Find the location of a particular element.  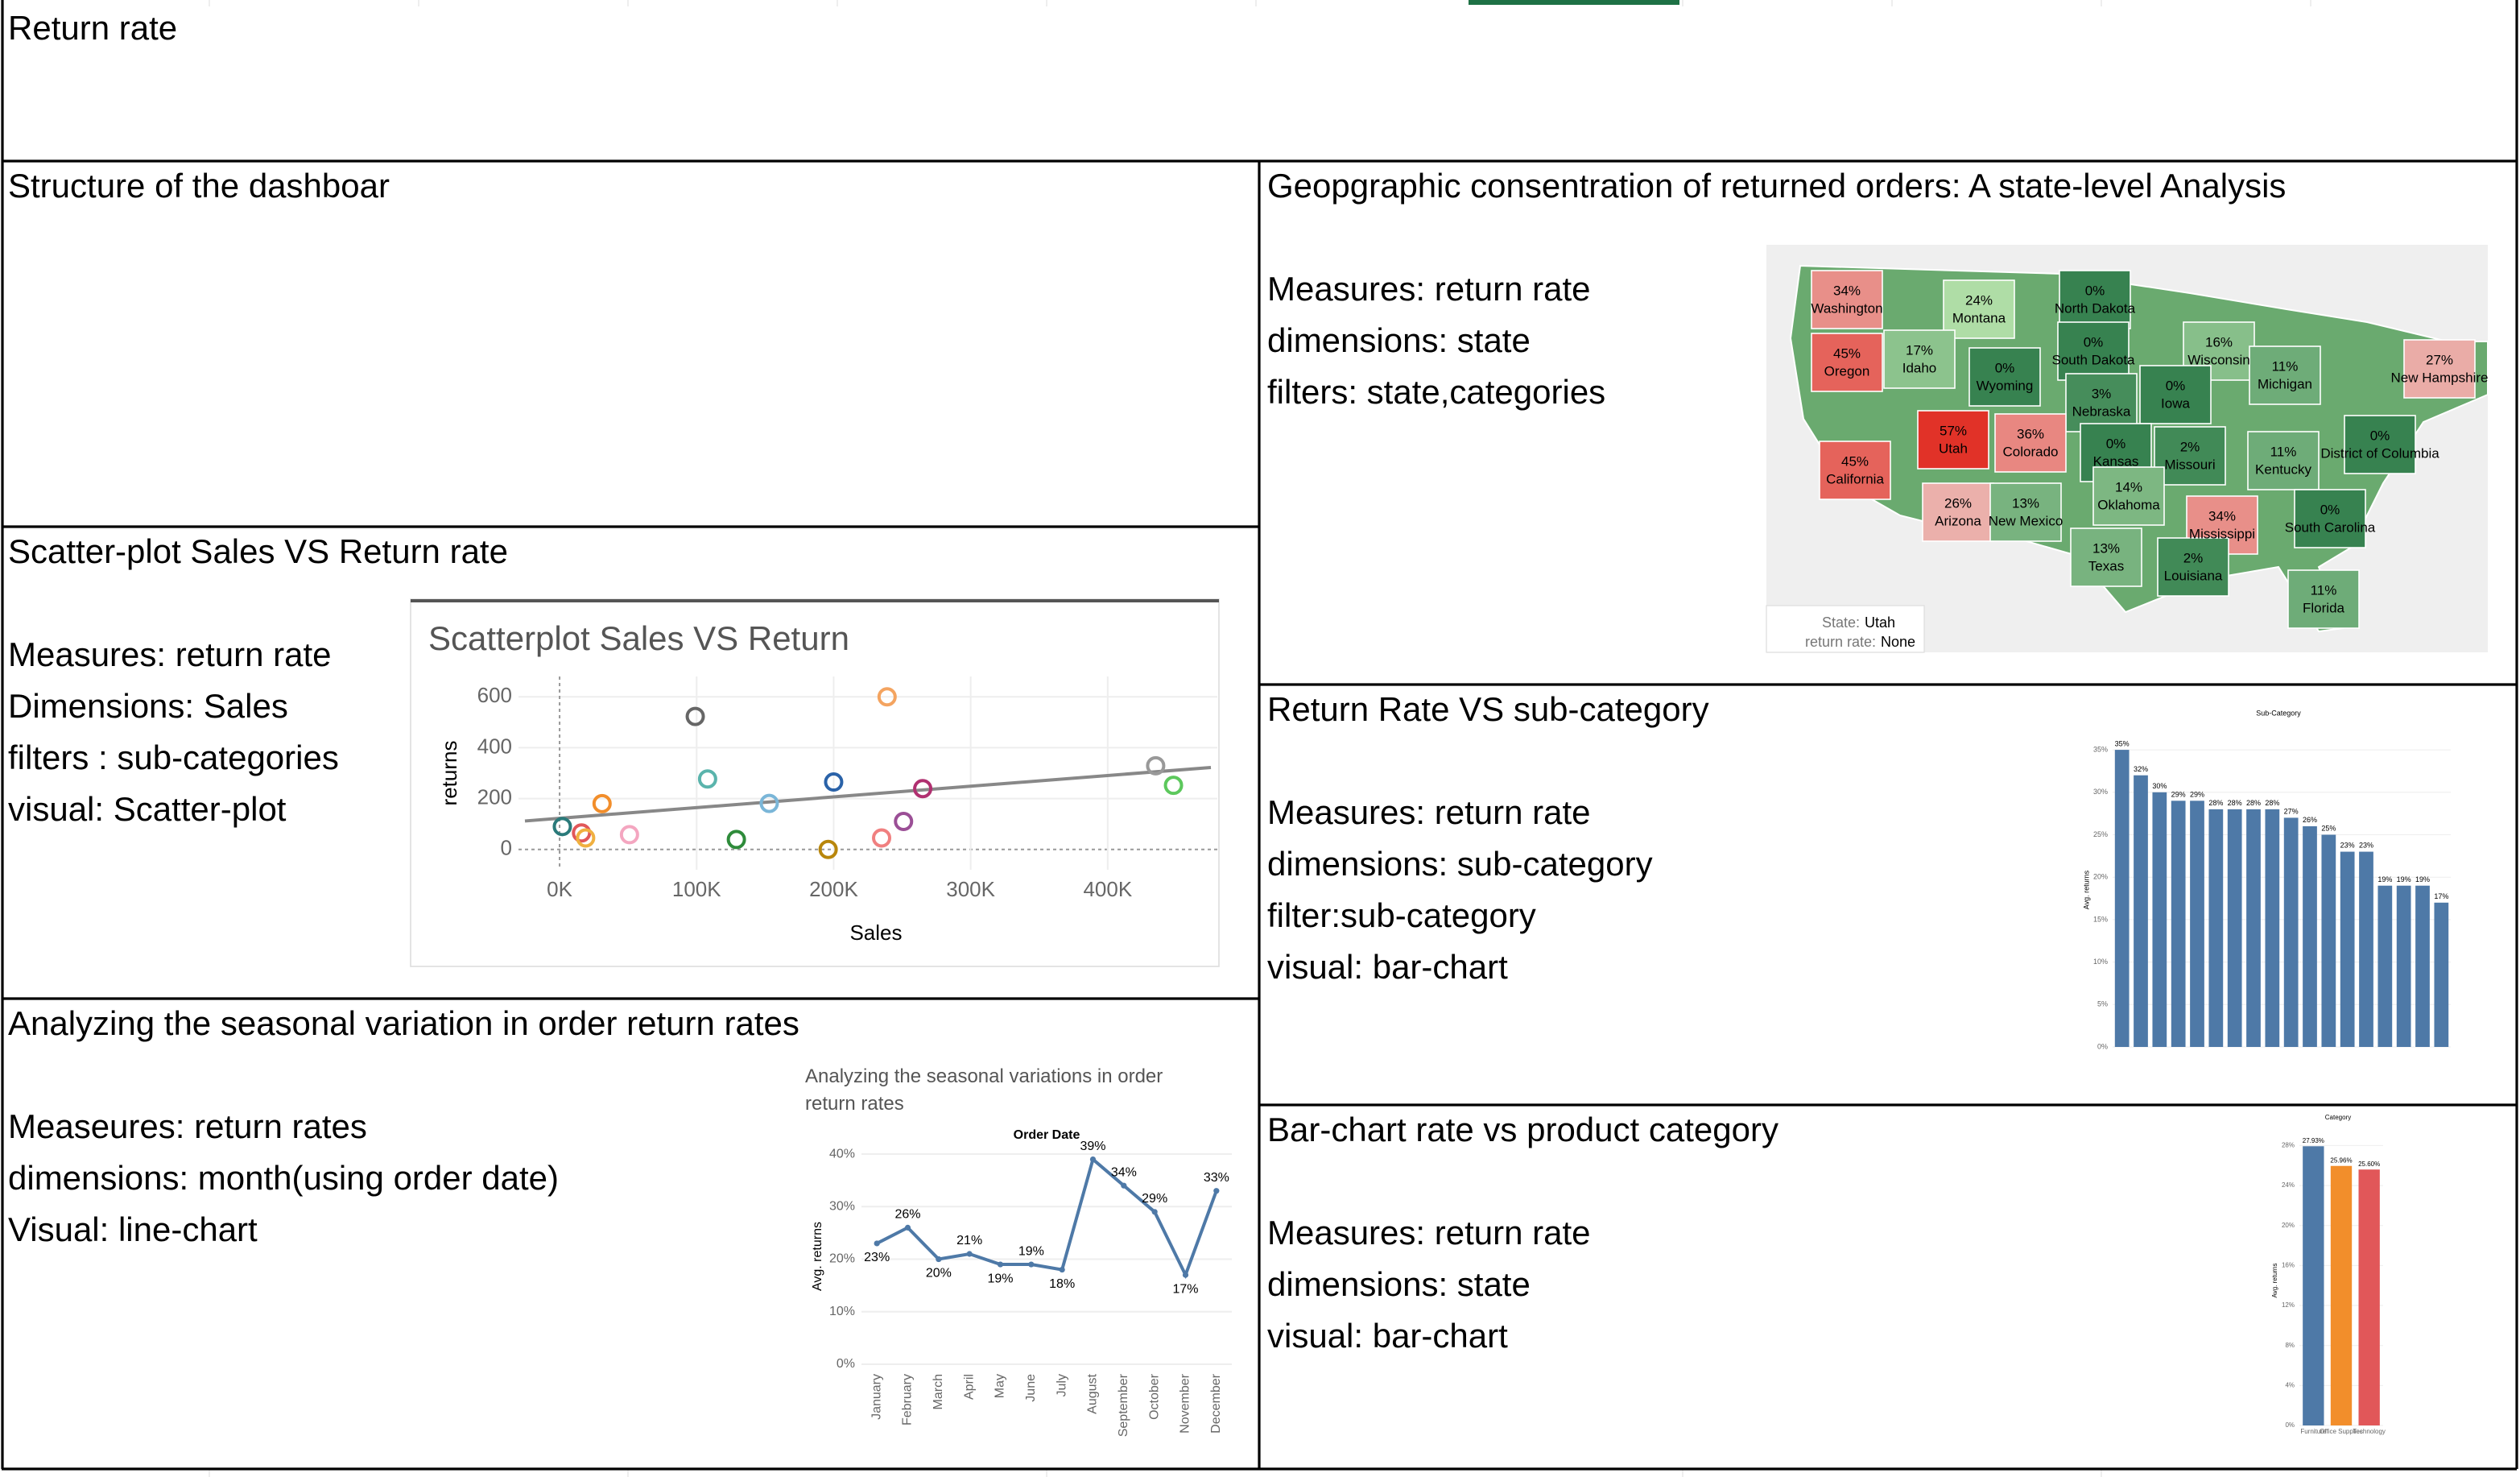

state-name: Wisconsin is located at coordinates (2218, 359).